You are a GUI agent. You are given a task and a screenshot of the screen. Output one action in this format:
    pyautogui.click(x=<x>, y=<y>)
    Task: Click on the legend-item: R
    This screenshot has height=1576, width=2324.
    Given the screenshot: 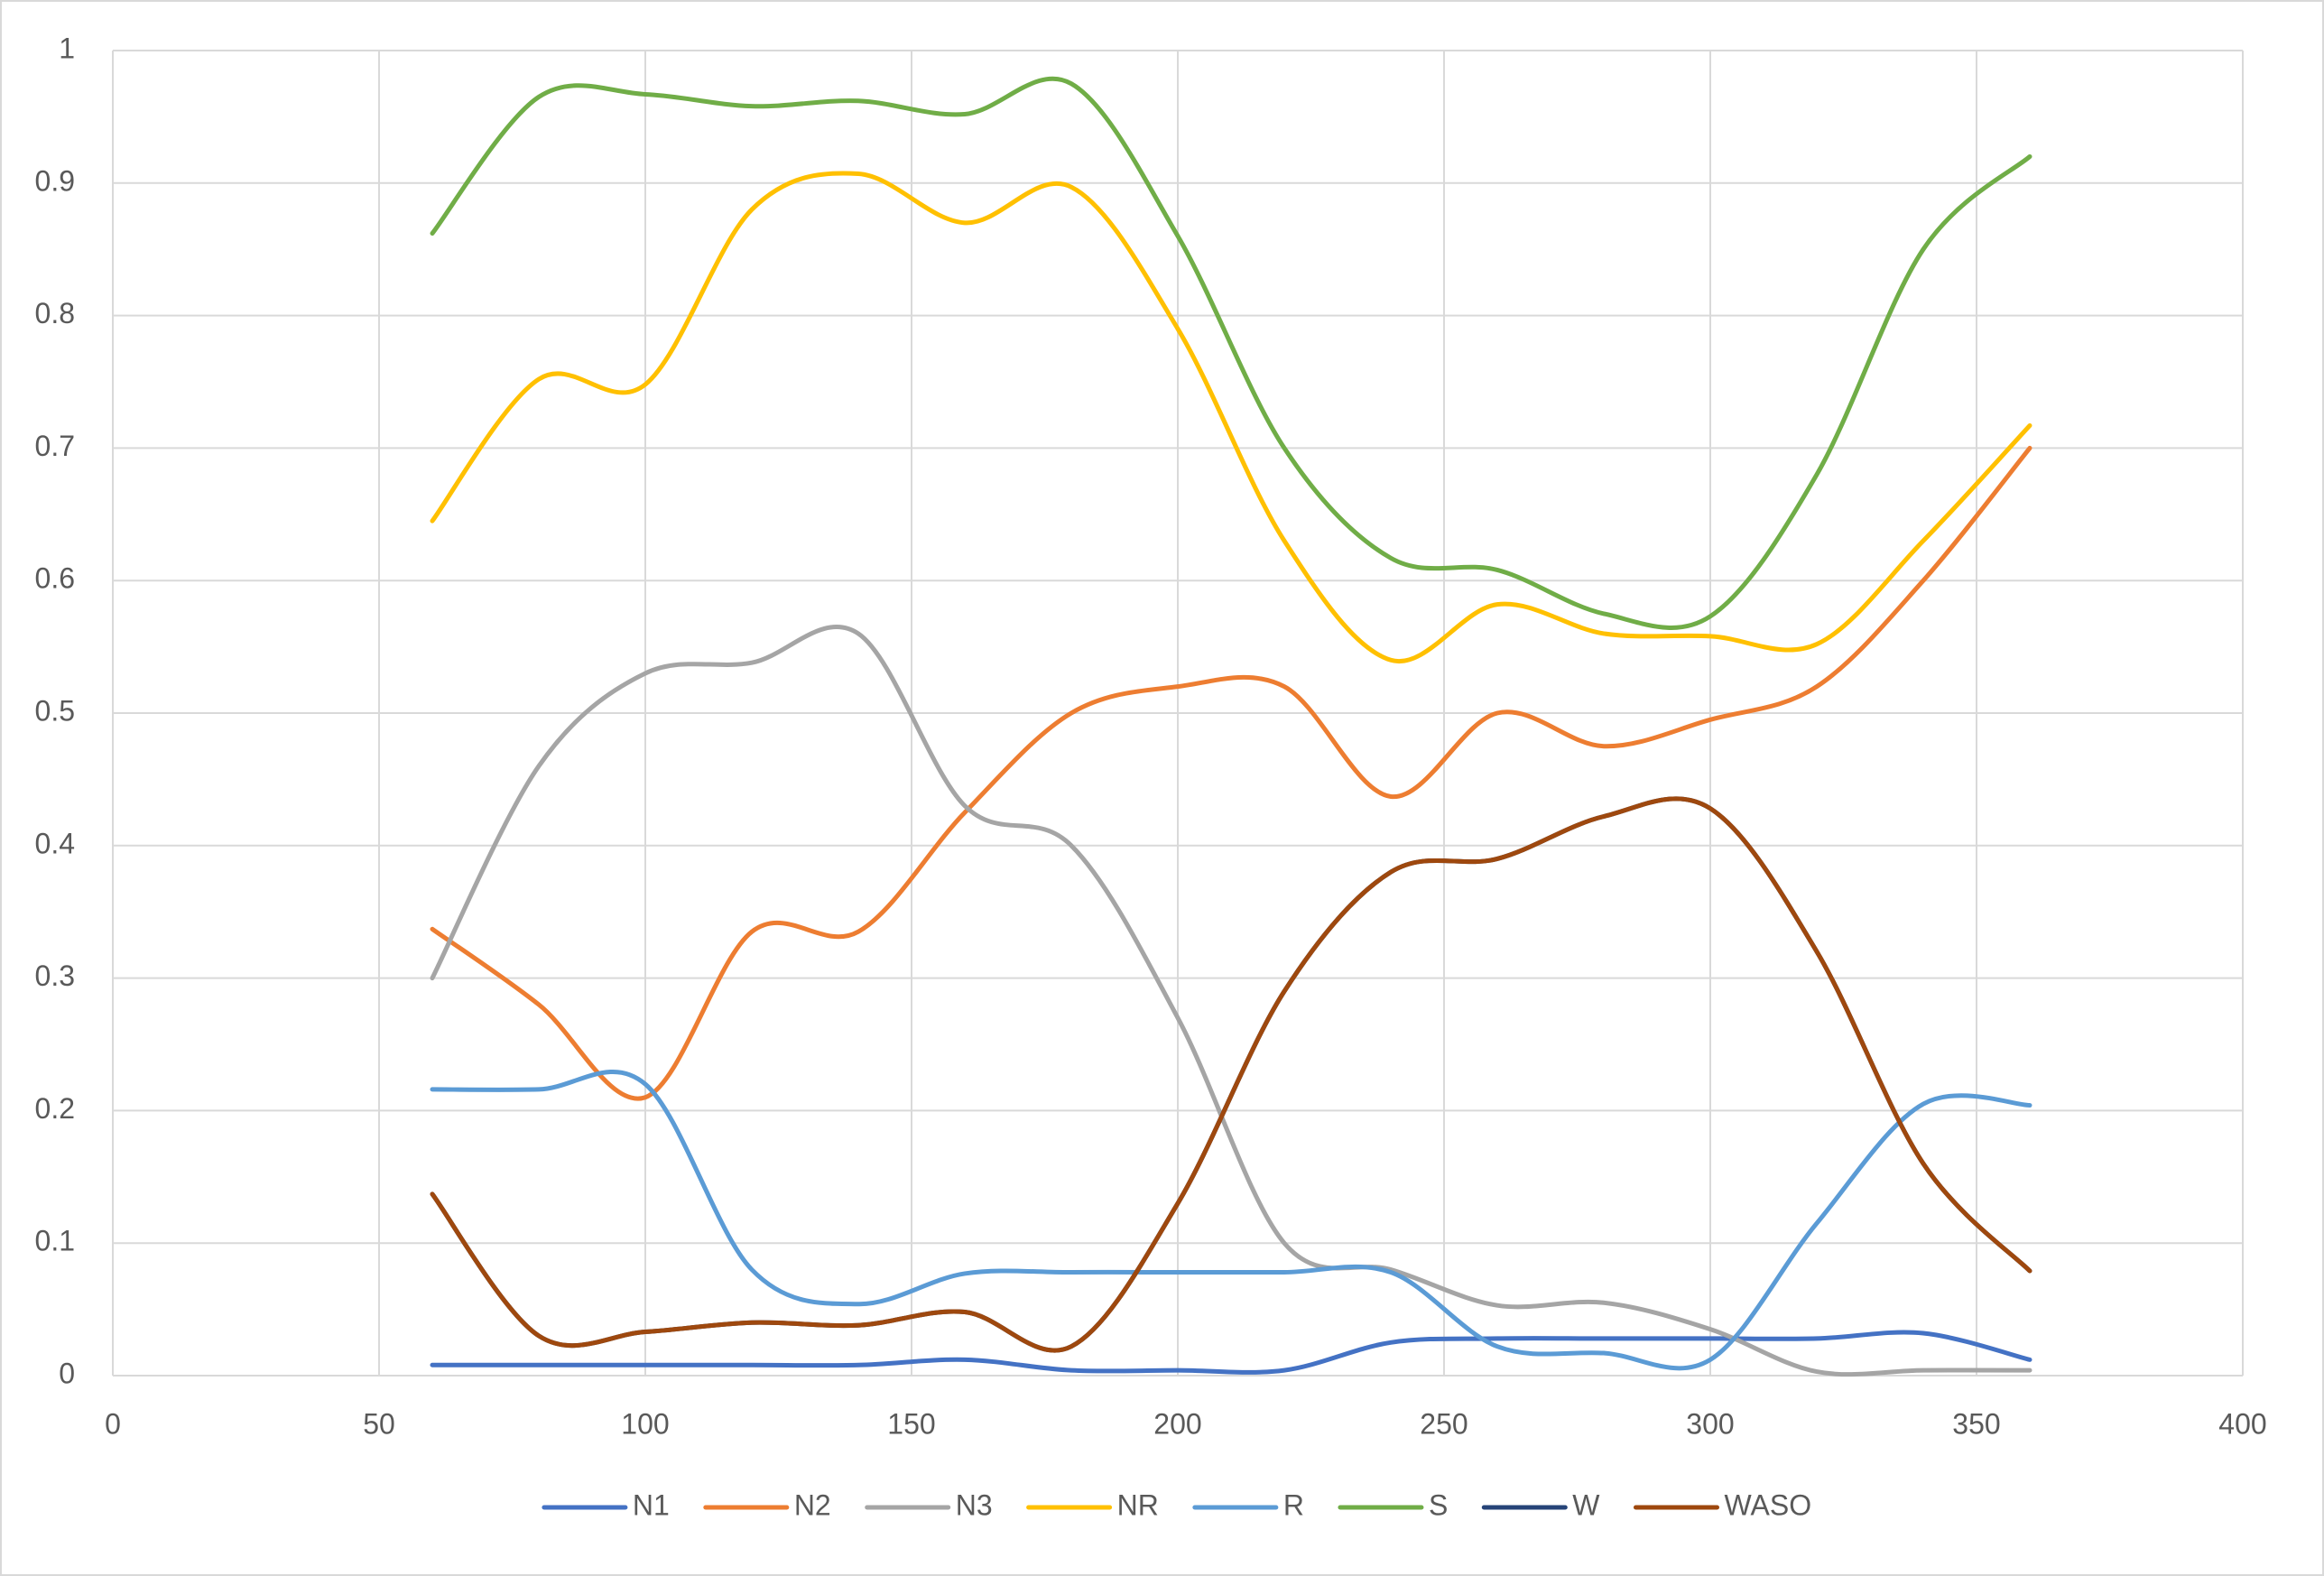 What is the action you would take?
    pyautogui.click(x=1248, y=1505)
    